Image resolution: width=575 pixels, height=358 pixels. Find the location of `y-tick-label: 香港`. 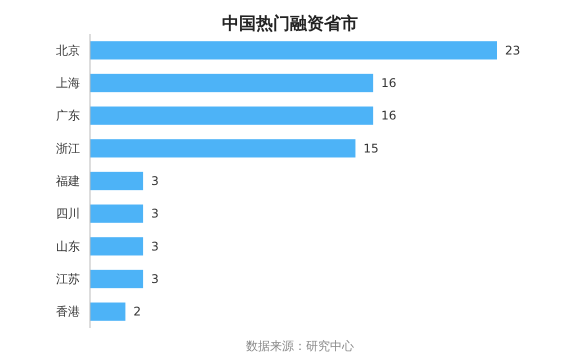

y-tick-label: 香港 is located at coordinates (68, 311).